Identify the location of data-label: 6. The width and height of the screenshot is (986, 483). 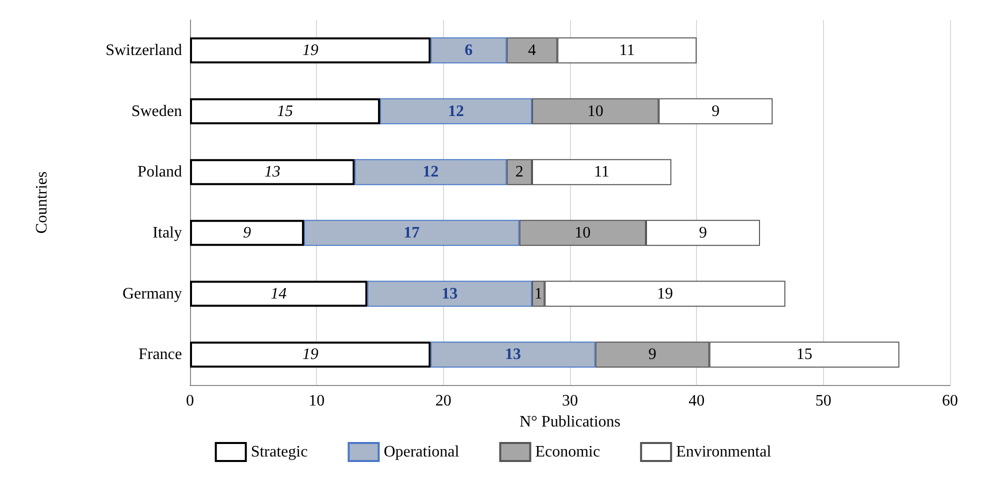
(468, 50).